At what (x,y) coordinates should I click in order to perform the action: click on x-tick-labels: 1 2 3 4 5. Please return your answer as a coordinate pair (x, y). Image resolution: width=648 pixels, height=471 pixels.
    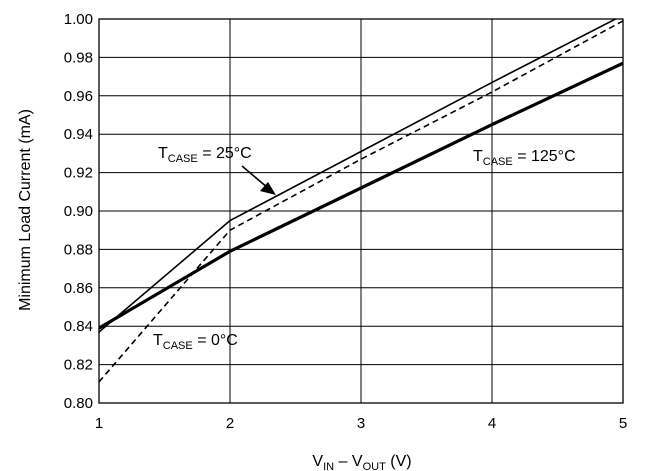
    Looking at the image, I should click on (361, 423).